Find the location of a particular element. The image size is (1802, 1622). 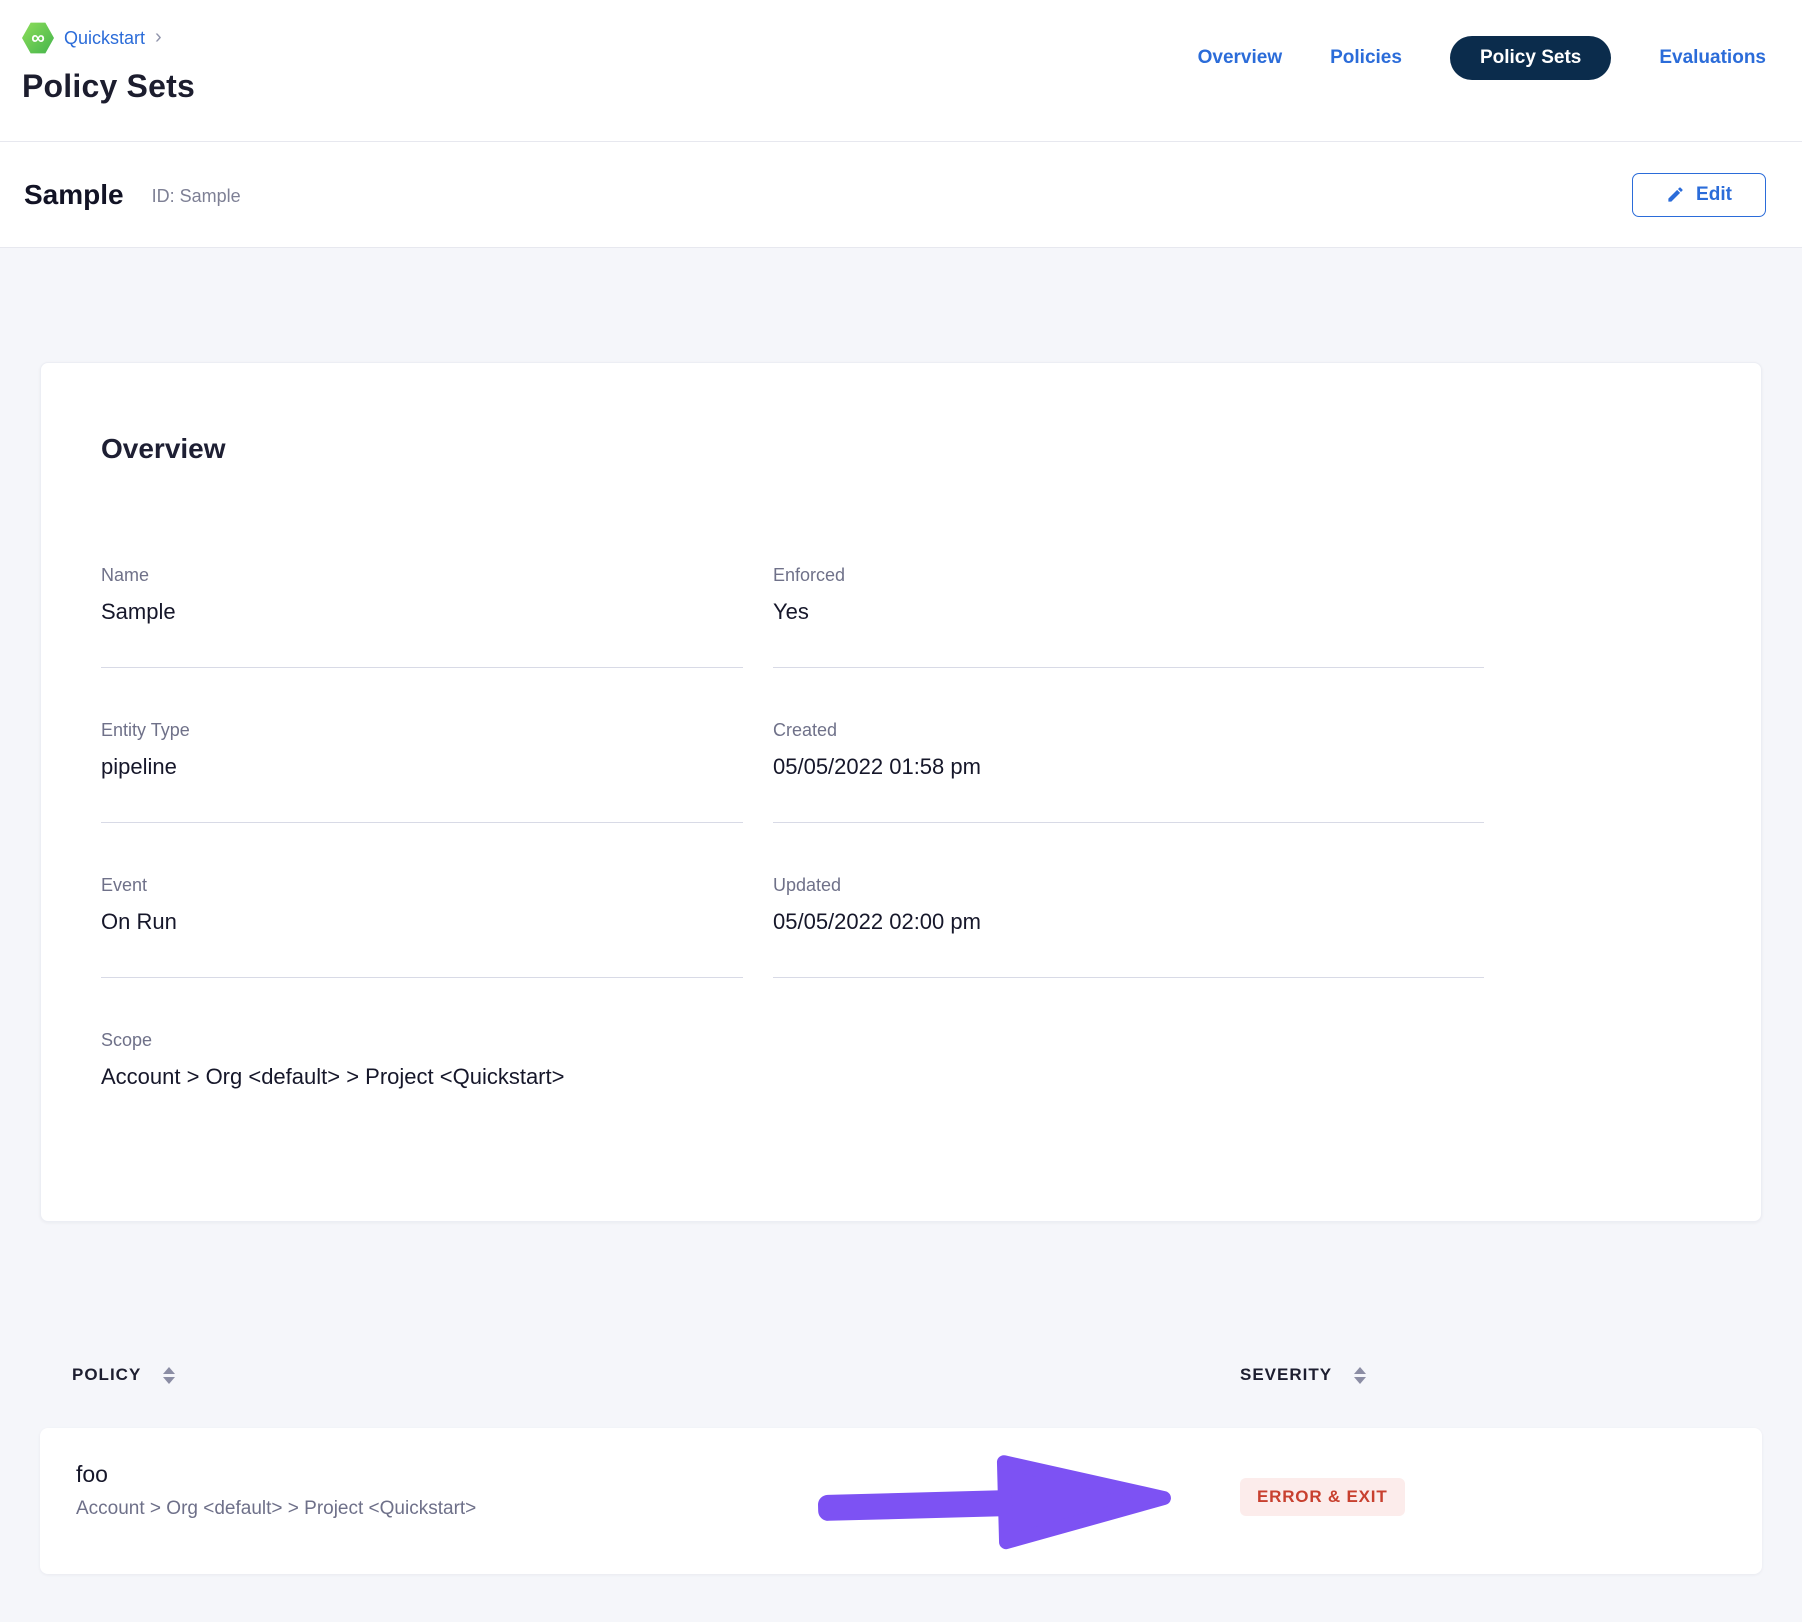

field-event: Event On Run is located at coordinates (422, 926).